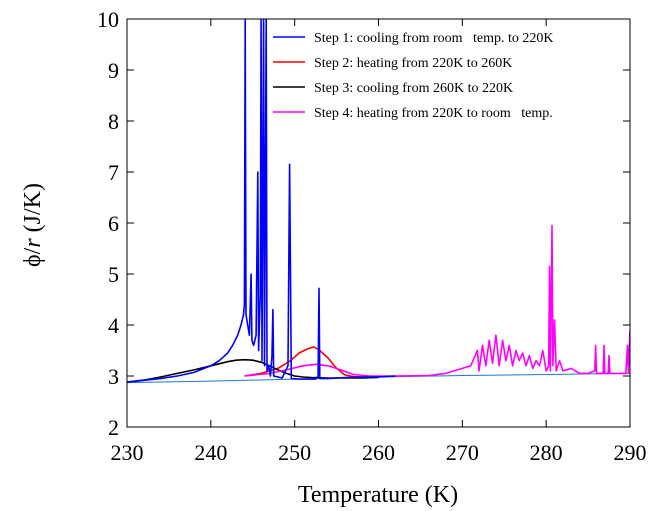 This screenshot has height=511, width=658. I want to click on legend-entry: Step 4: heating from 220K to room temp., so click(433, 113).